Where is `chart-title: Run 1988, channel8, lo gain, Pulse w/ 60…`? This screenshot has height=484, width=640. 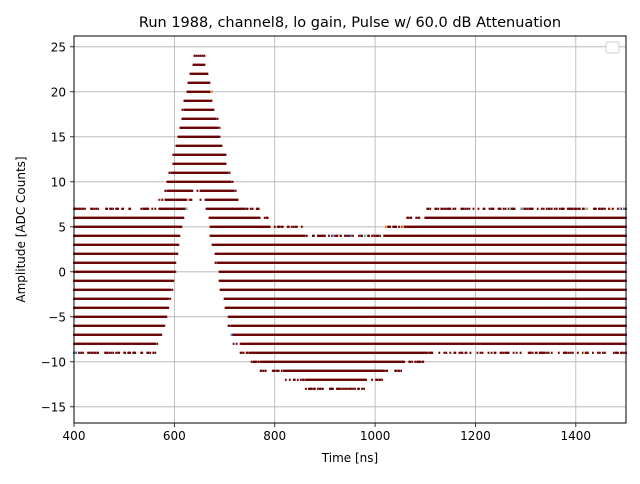
chart-title: Run 1988, channel8, lo gain, Pulse w/ 60… is located at coordinates (350, 23).